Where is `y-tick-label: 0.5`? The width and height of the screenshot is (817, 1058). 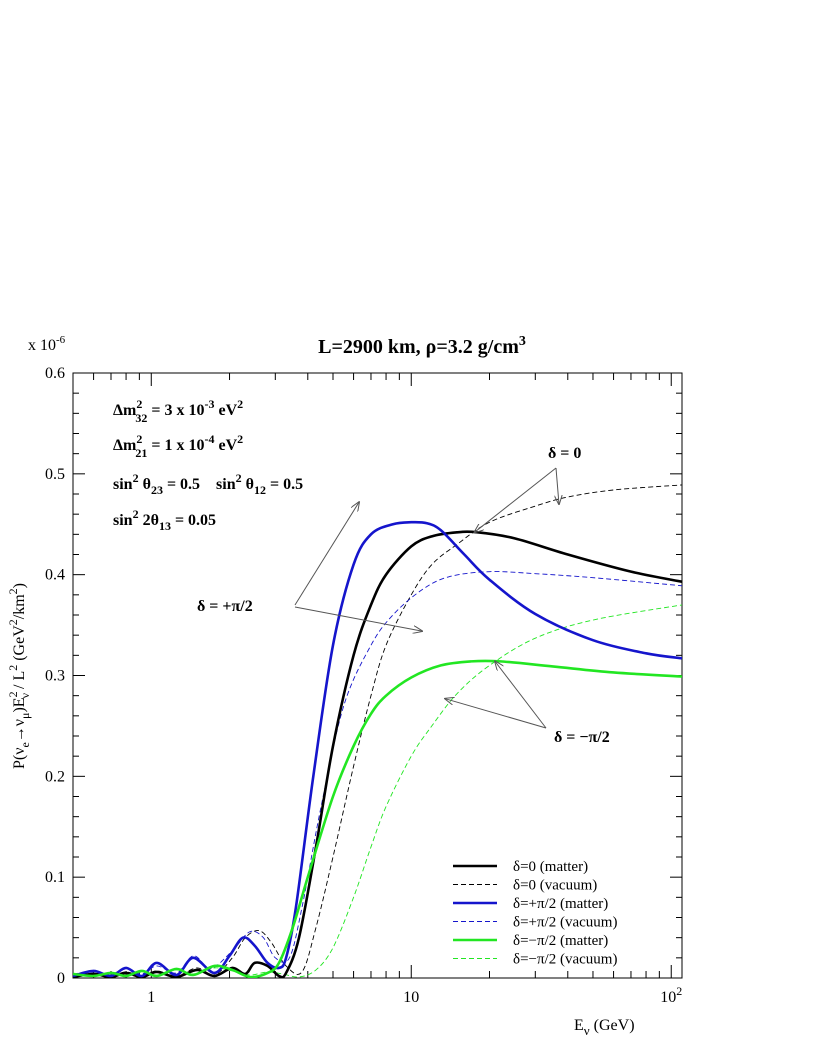 y-tick-label: 0.5 is located at coordinates (55, 474).